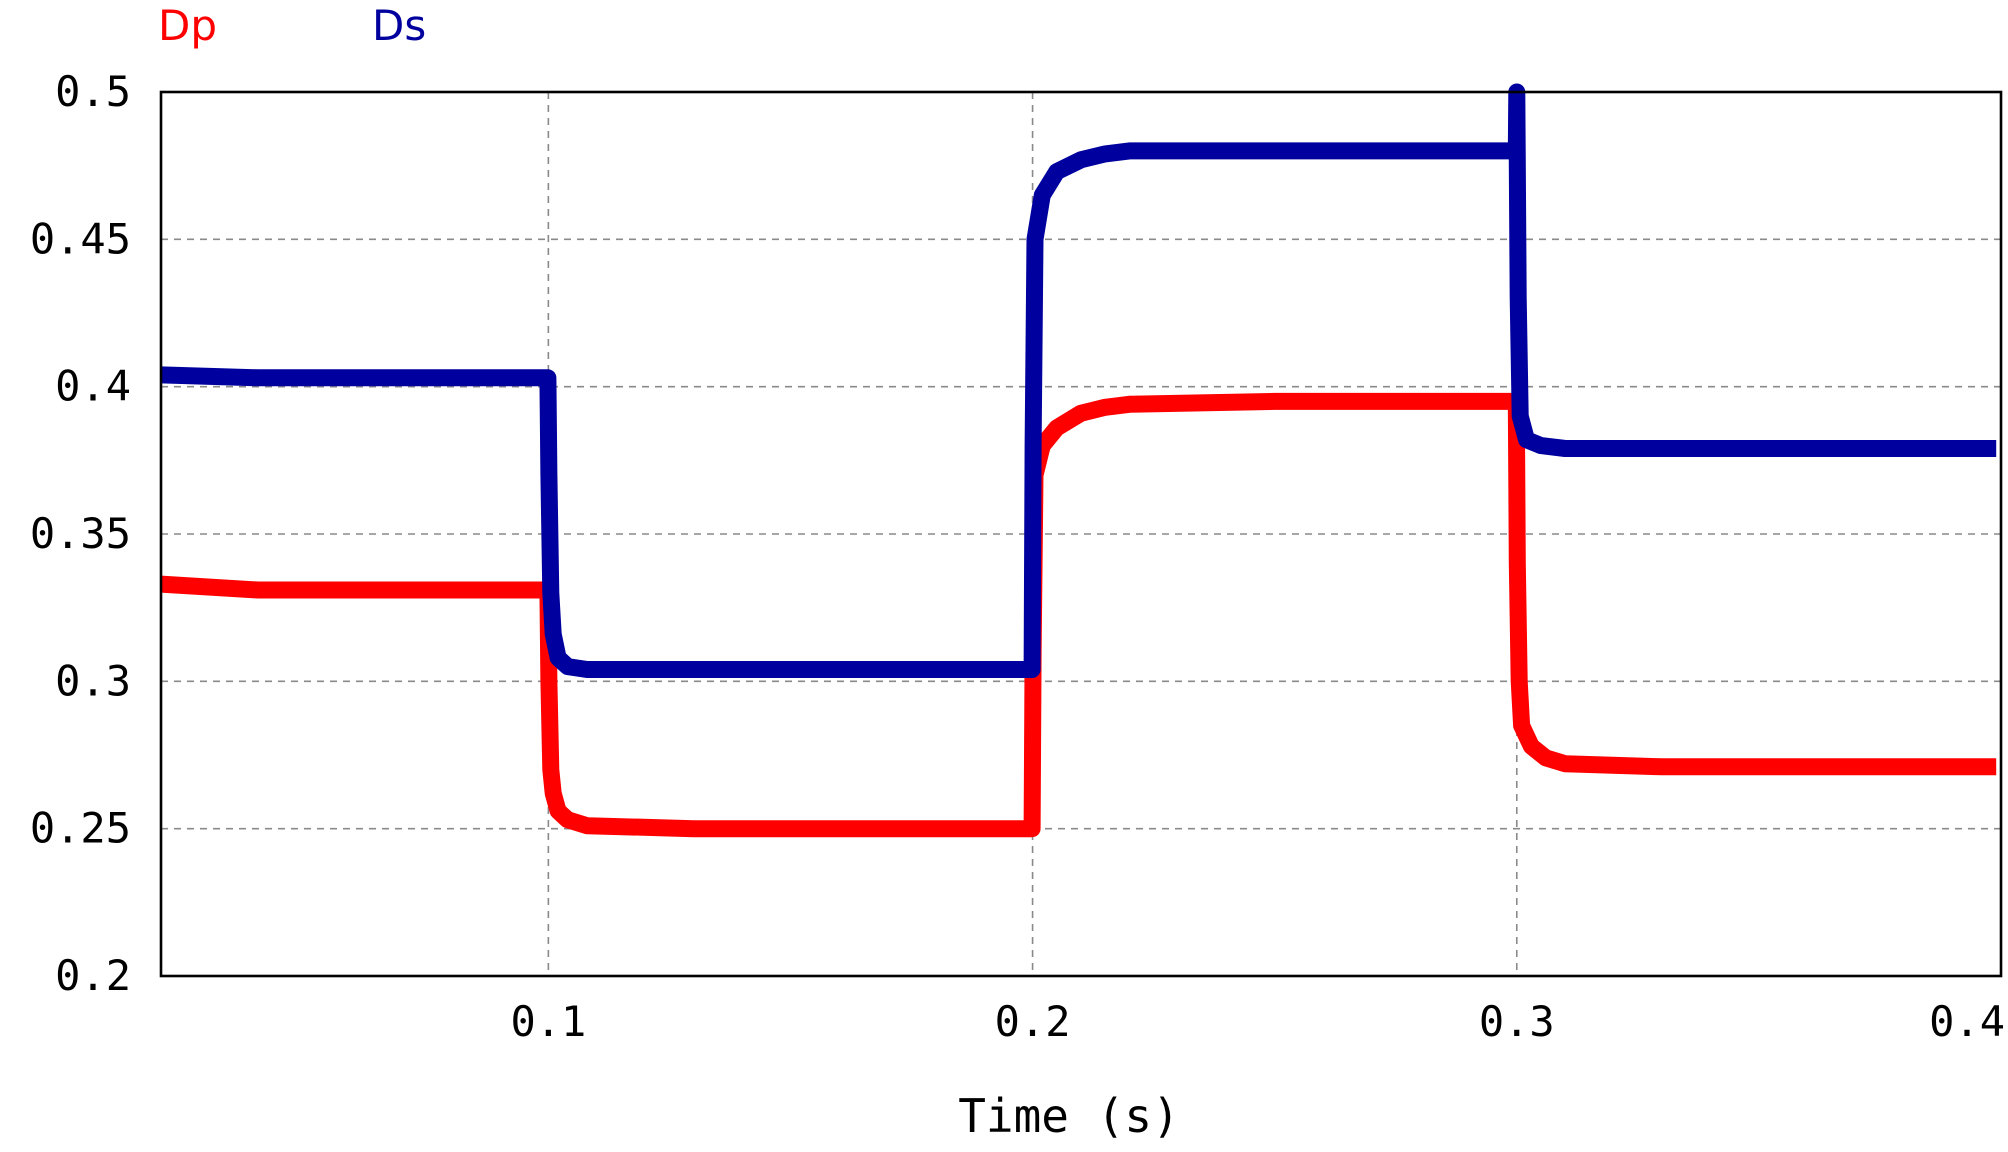  I want to click on y-tick-label: 0.5, so click(93, 91).